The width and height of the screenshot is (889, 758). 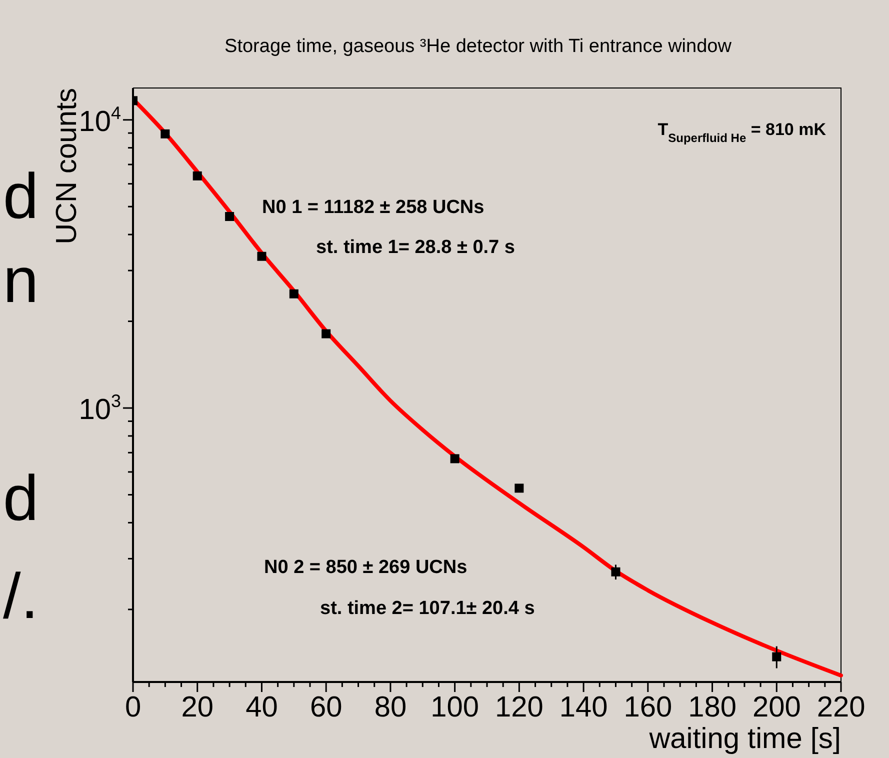 What do you see at coordinates (390, 707) in the screenshot?
I see `x-tick-label: 80` at bounding box center [390, 707].